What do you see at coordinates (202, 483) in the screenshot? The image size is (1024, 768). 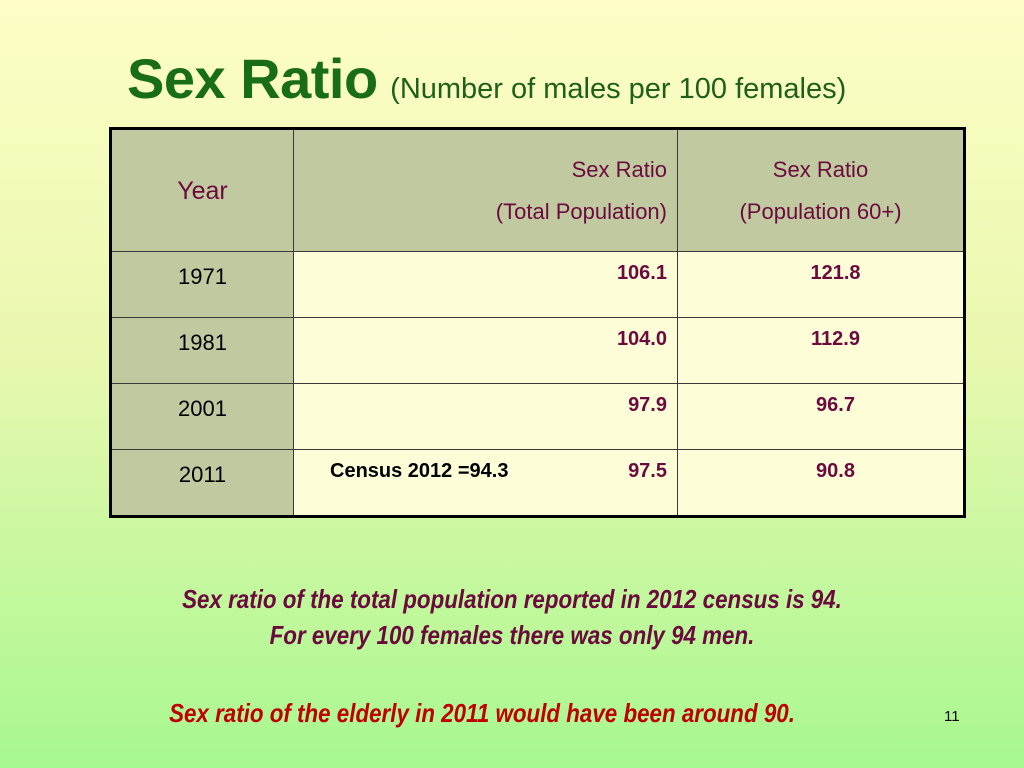 I see `year-cell: 2011` at bounding box center [202, 483].